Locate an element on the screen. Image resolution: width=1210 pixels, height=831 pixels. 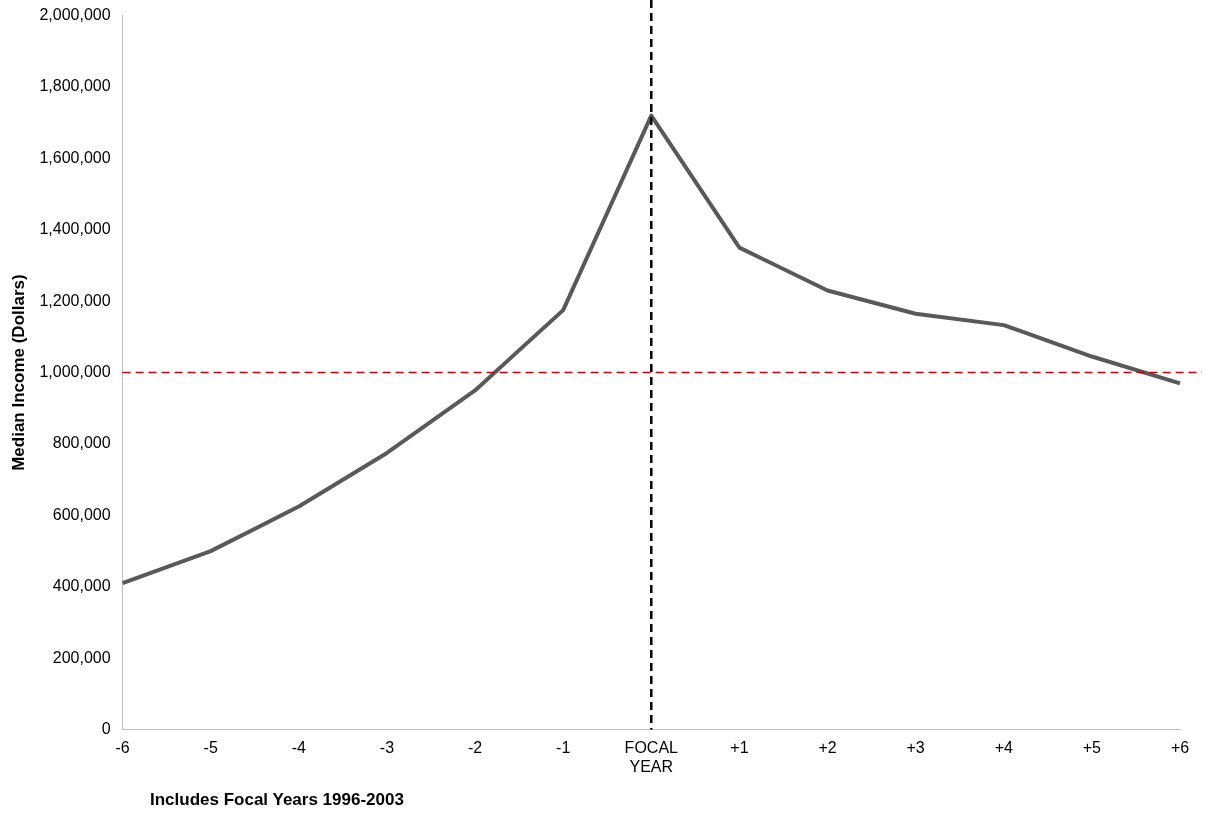
x-tick-label: -1 is located at coordinates (563, 747).